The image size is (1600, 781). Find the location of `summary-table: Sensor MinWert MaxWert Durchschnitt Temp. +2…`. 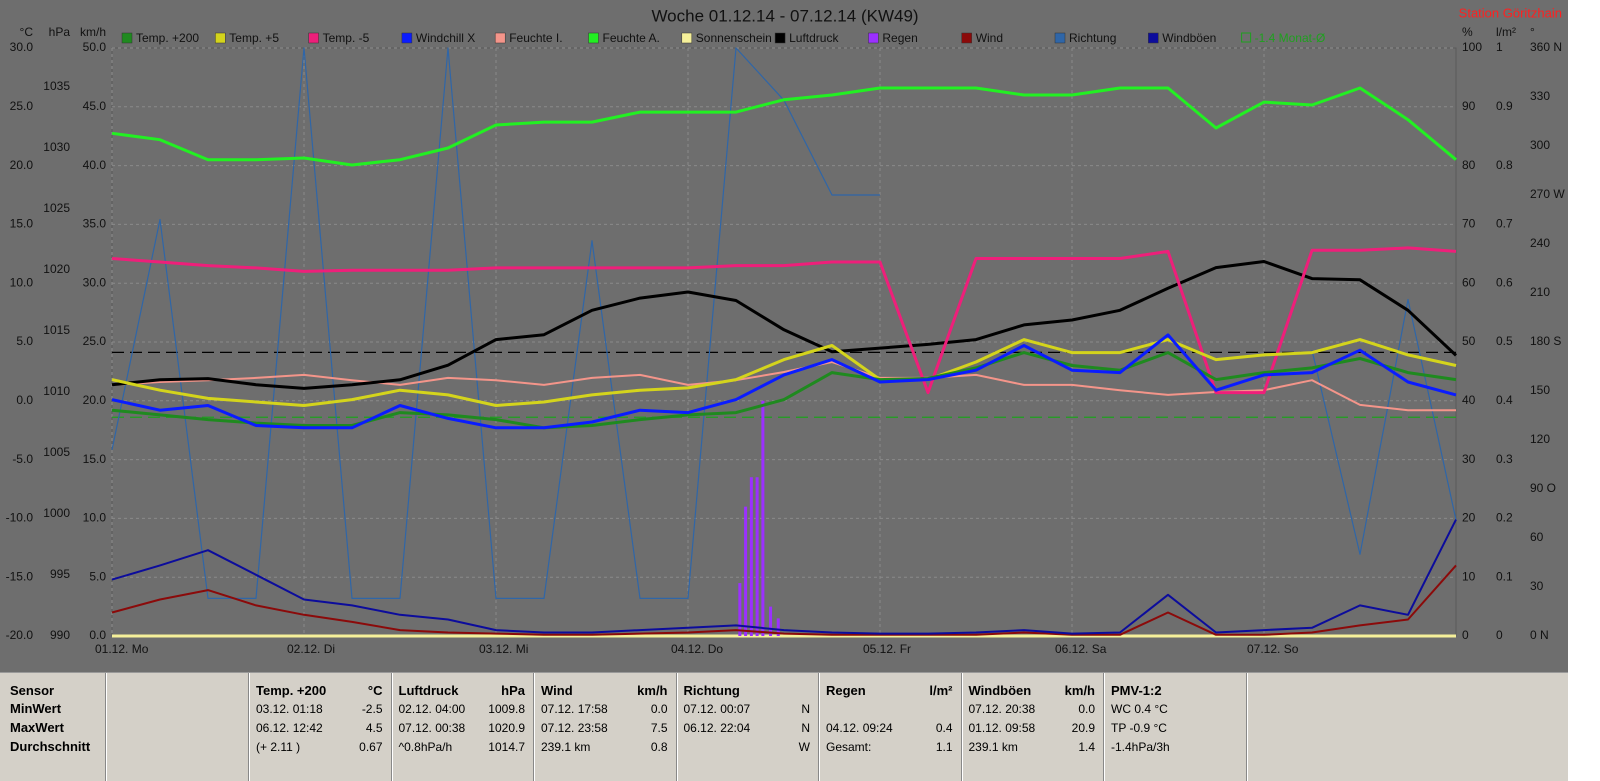

summary-table: Sensor MinWert MaxWert Durchschnitt Temp. +2… is located at coordinates (784, 726).